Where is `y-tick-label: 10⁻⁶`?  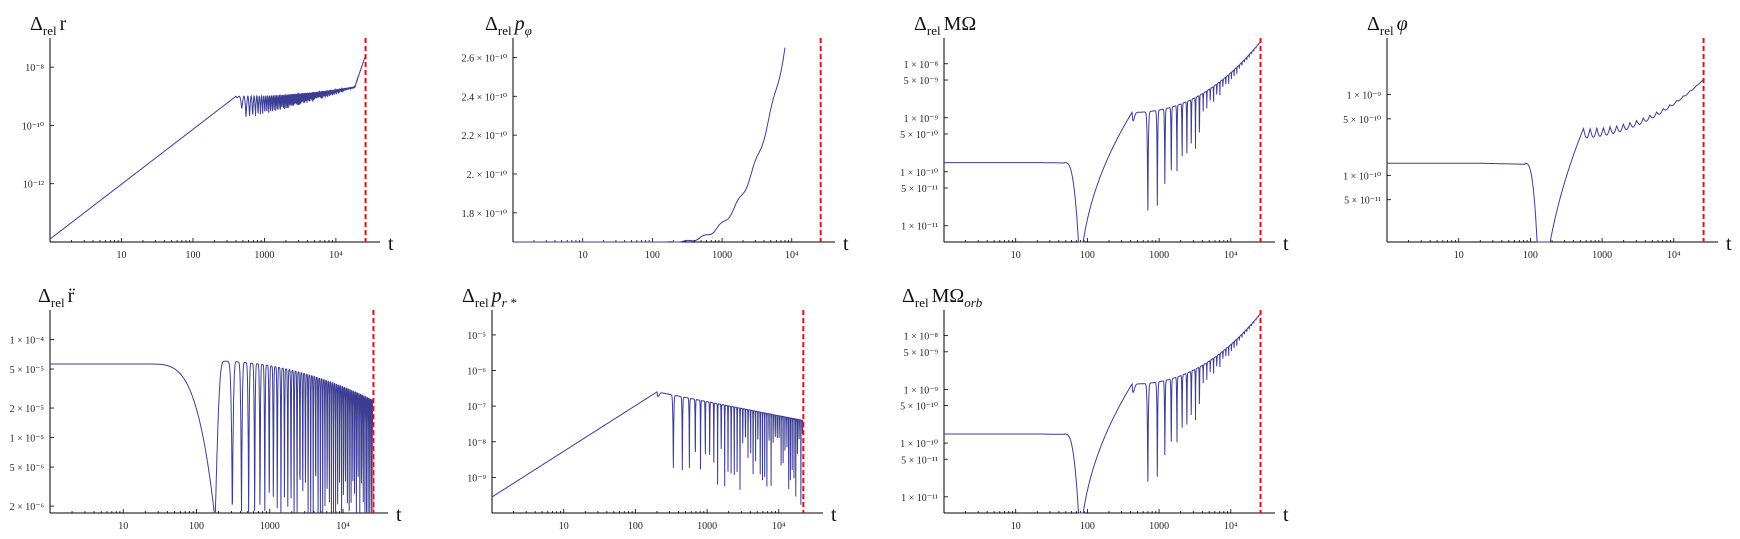 y-tick-label: 10⁻⁶ is located at coordinates (476, 372).